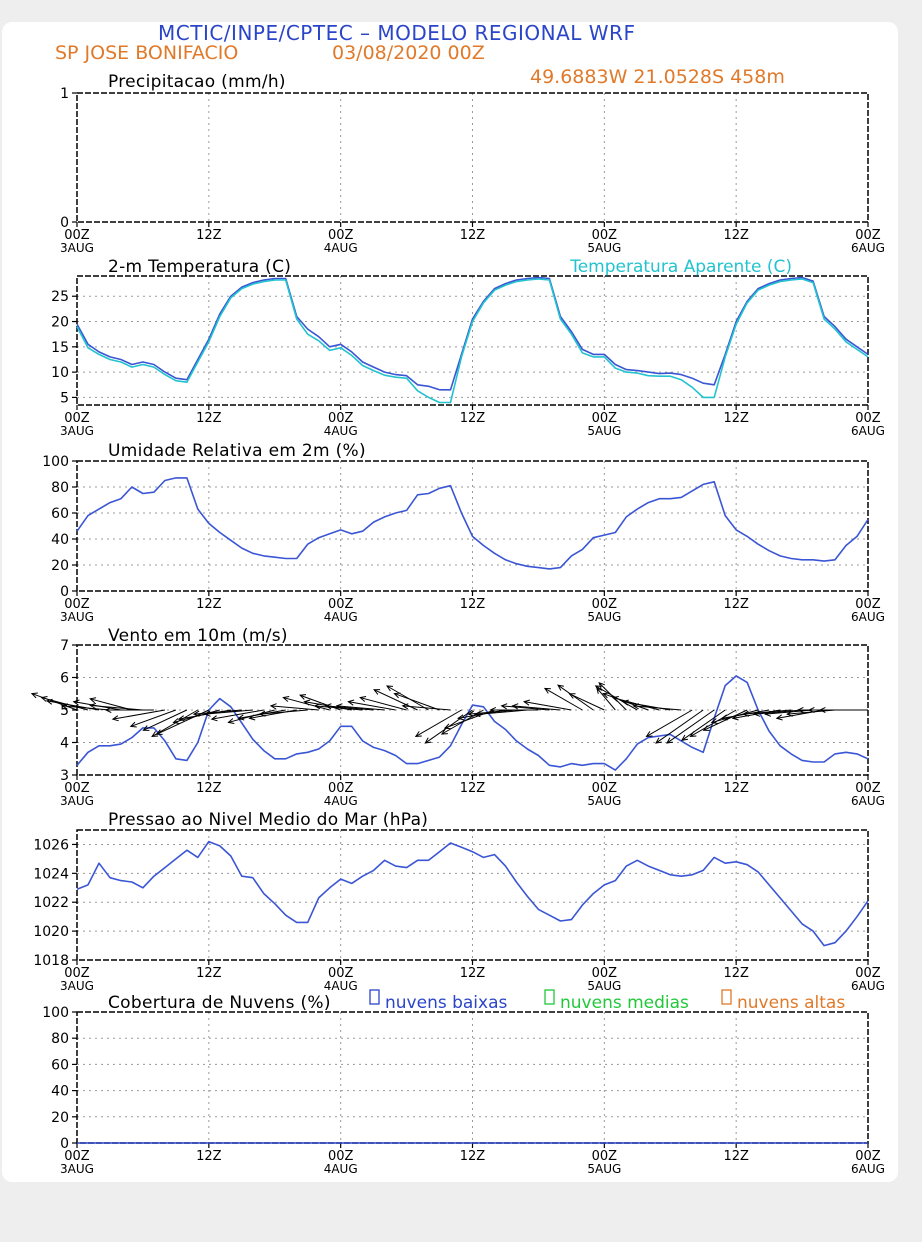  I want to click on series-line, so click(472, 893).